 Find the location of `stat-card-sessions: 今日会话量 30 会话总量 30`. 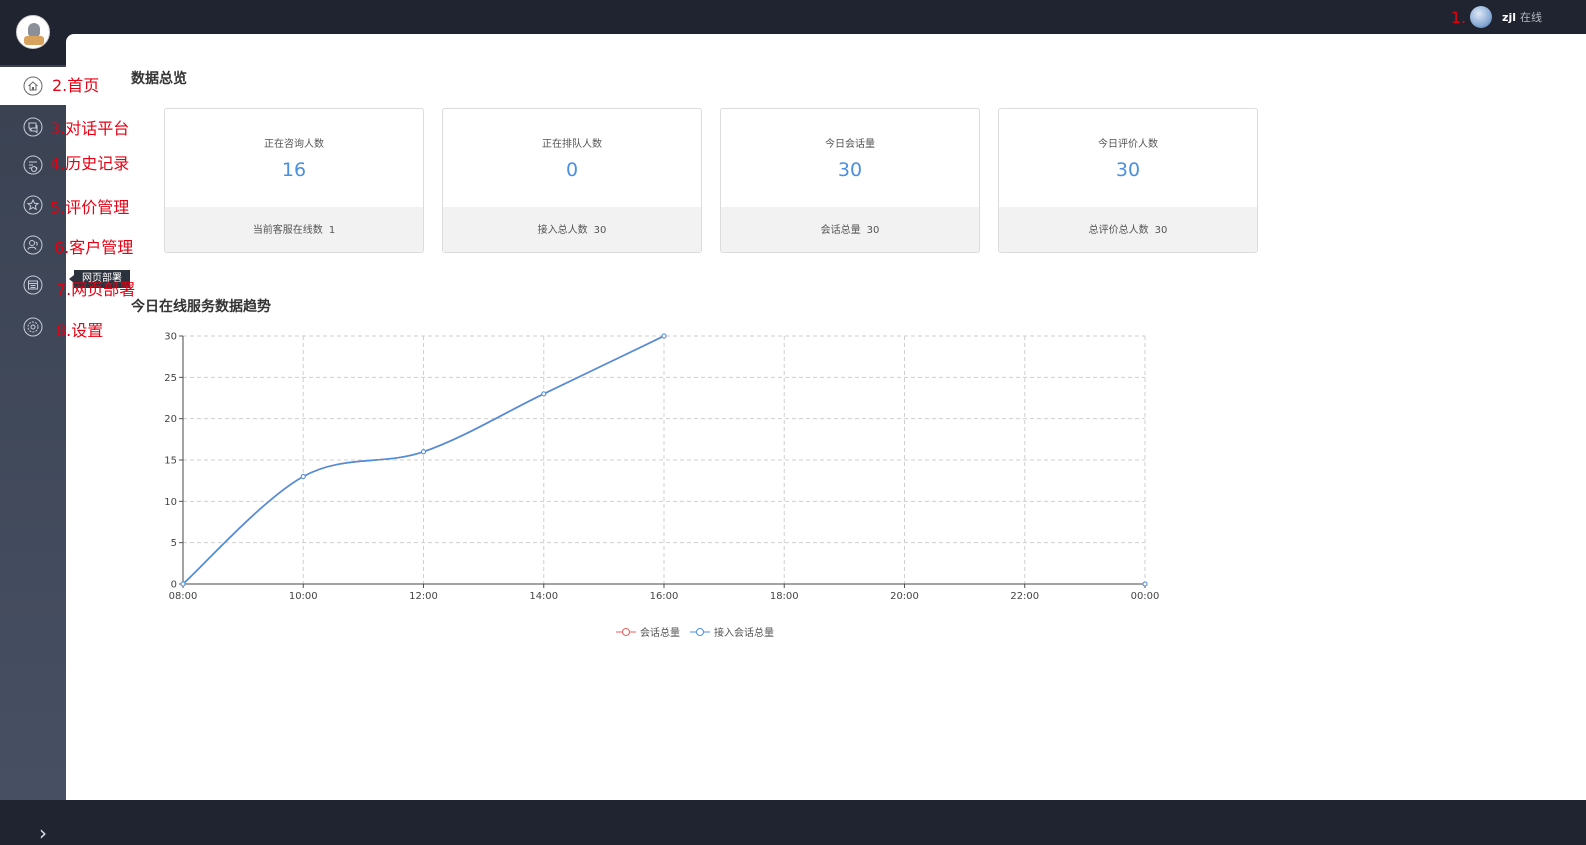

stat-card-sessions: 今日会话量 30 会话总量 30 is located at coordinates (850, 180).